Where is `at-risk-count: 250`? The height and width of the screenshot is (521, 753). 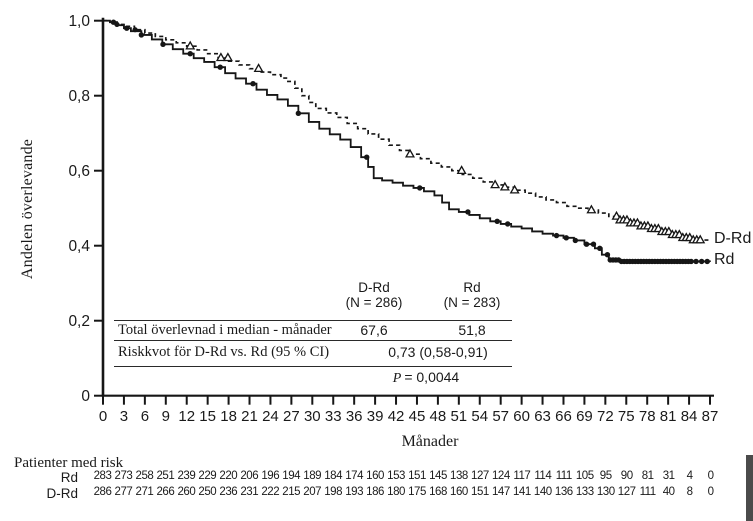
at-risk-count: 250 is located at coordinates (207, 492).